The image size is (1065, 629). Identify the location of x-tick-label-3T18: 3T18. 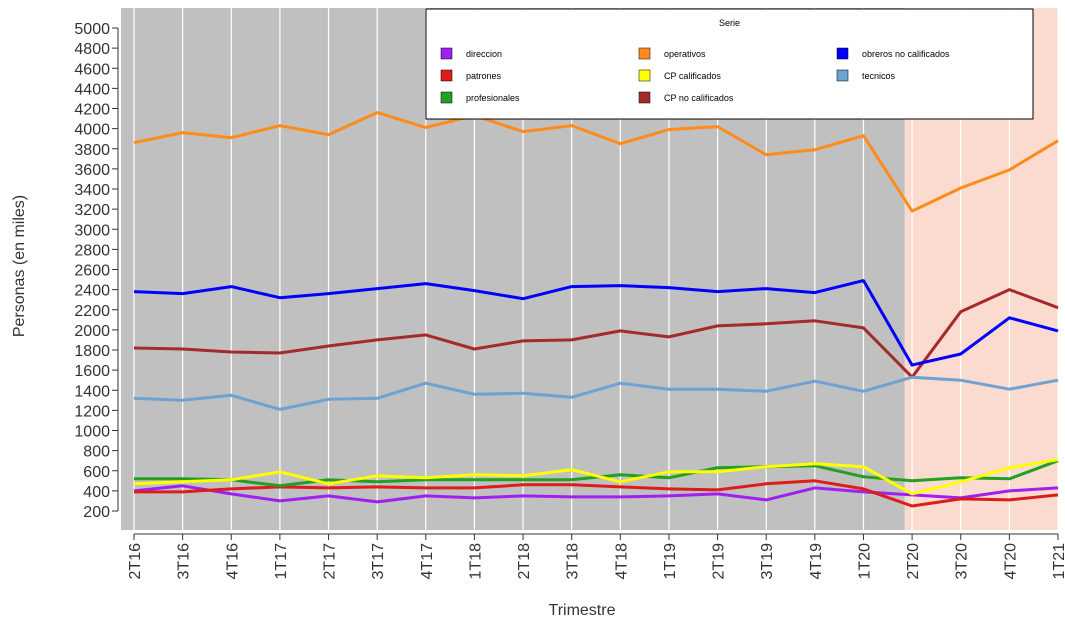
(573, 561).